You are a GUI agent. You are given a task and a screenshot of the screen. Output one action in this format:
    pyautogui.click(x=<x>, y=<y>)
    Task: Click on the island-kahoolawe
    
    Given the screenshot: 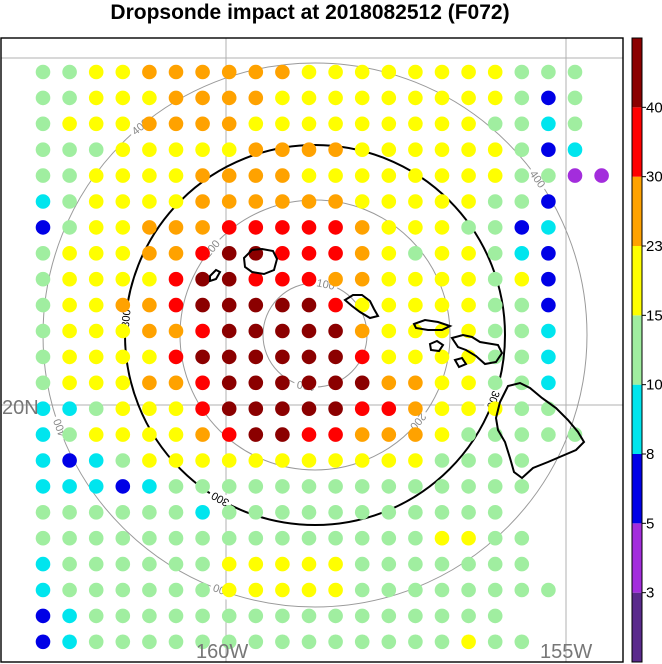 What is the action you would take?
    pyautogui.click(x=460, y=362)
    